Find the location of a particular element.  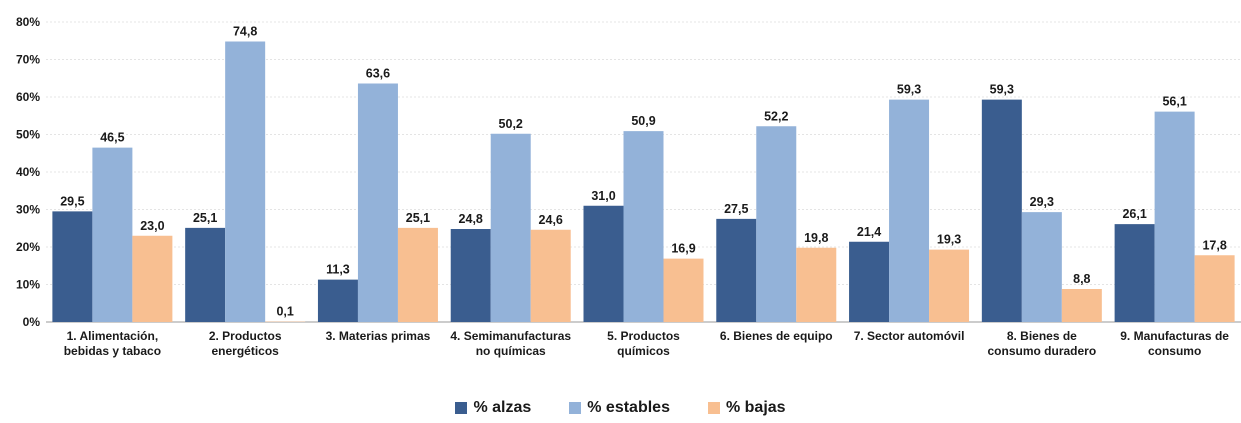

data-label: 19,8 is located at coordinates (816, 238).